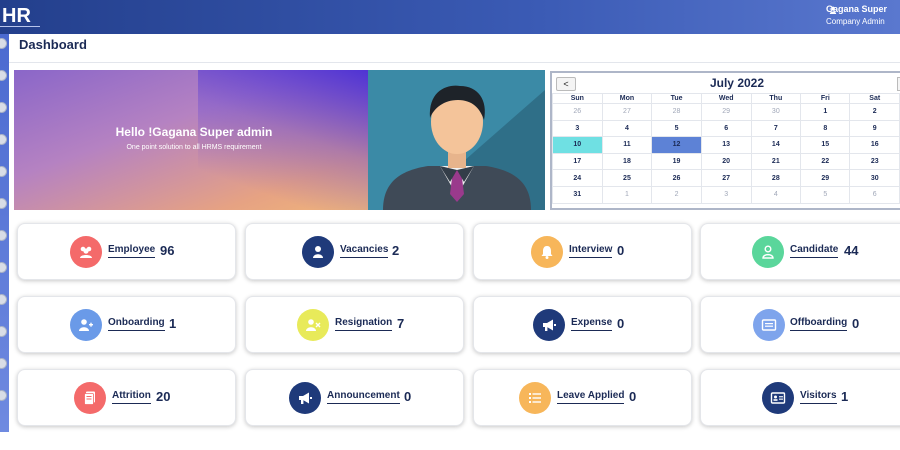 This screenshot has width=900, height=450. I want to click on offboarding-card: Offboarding 0, so click(800, 324).